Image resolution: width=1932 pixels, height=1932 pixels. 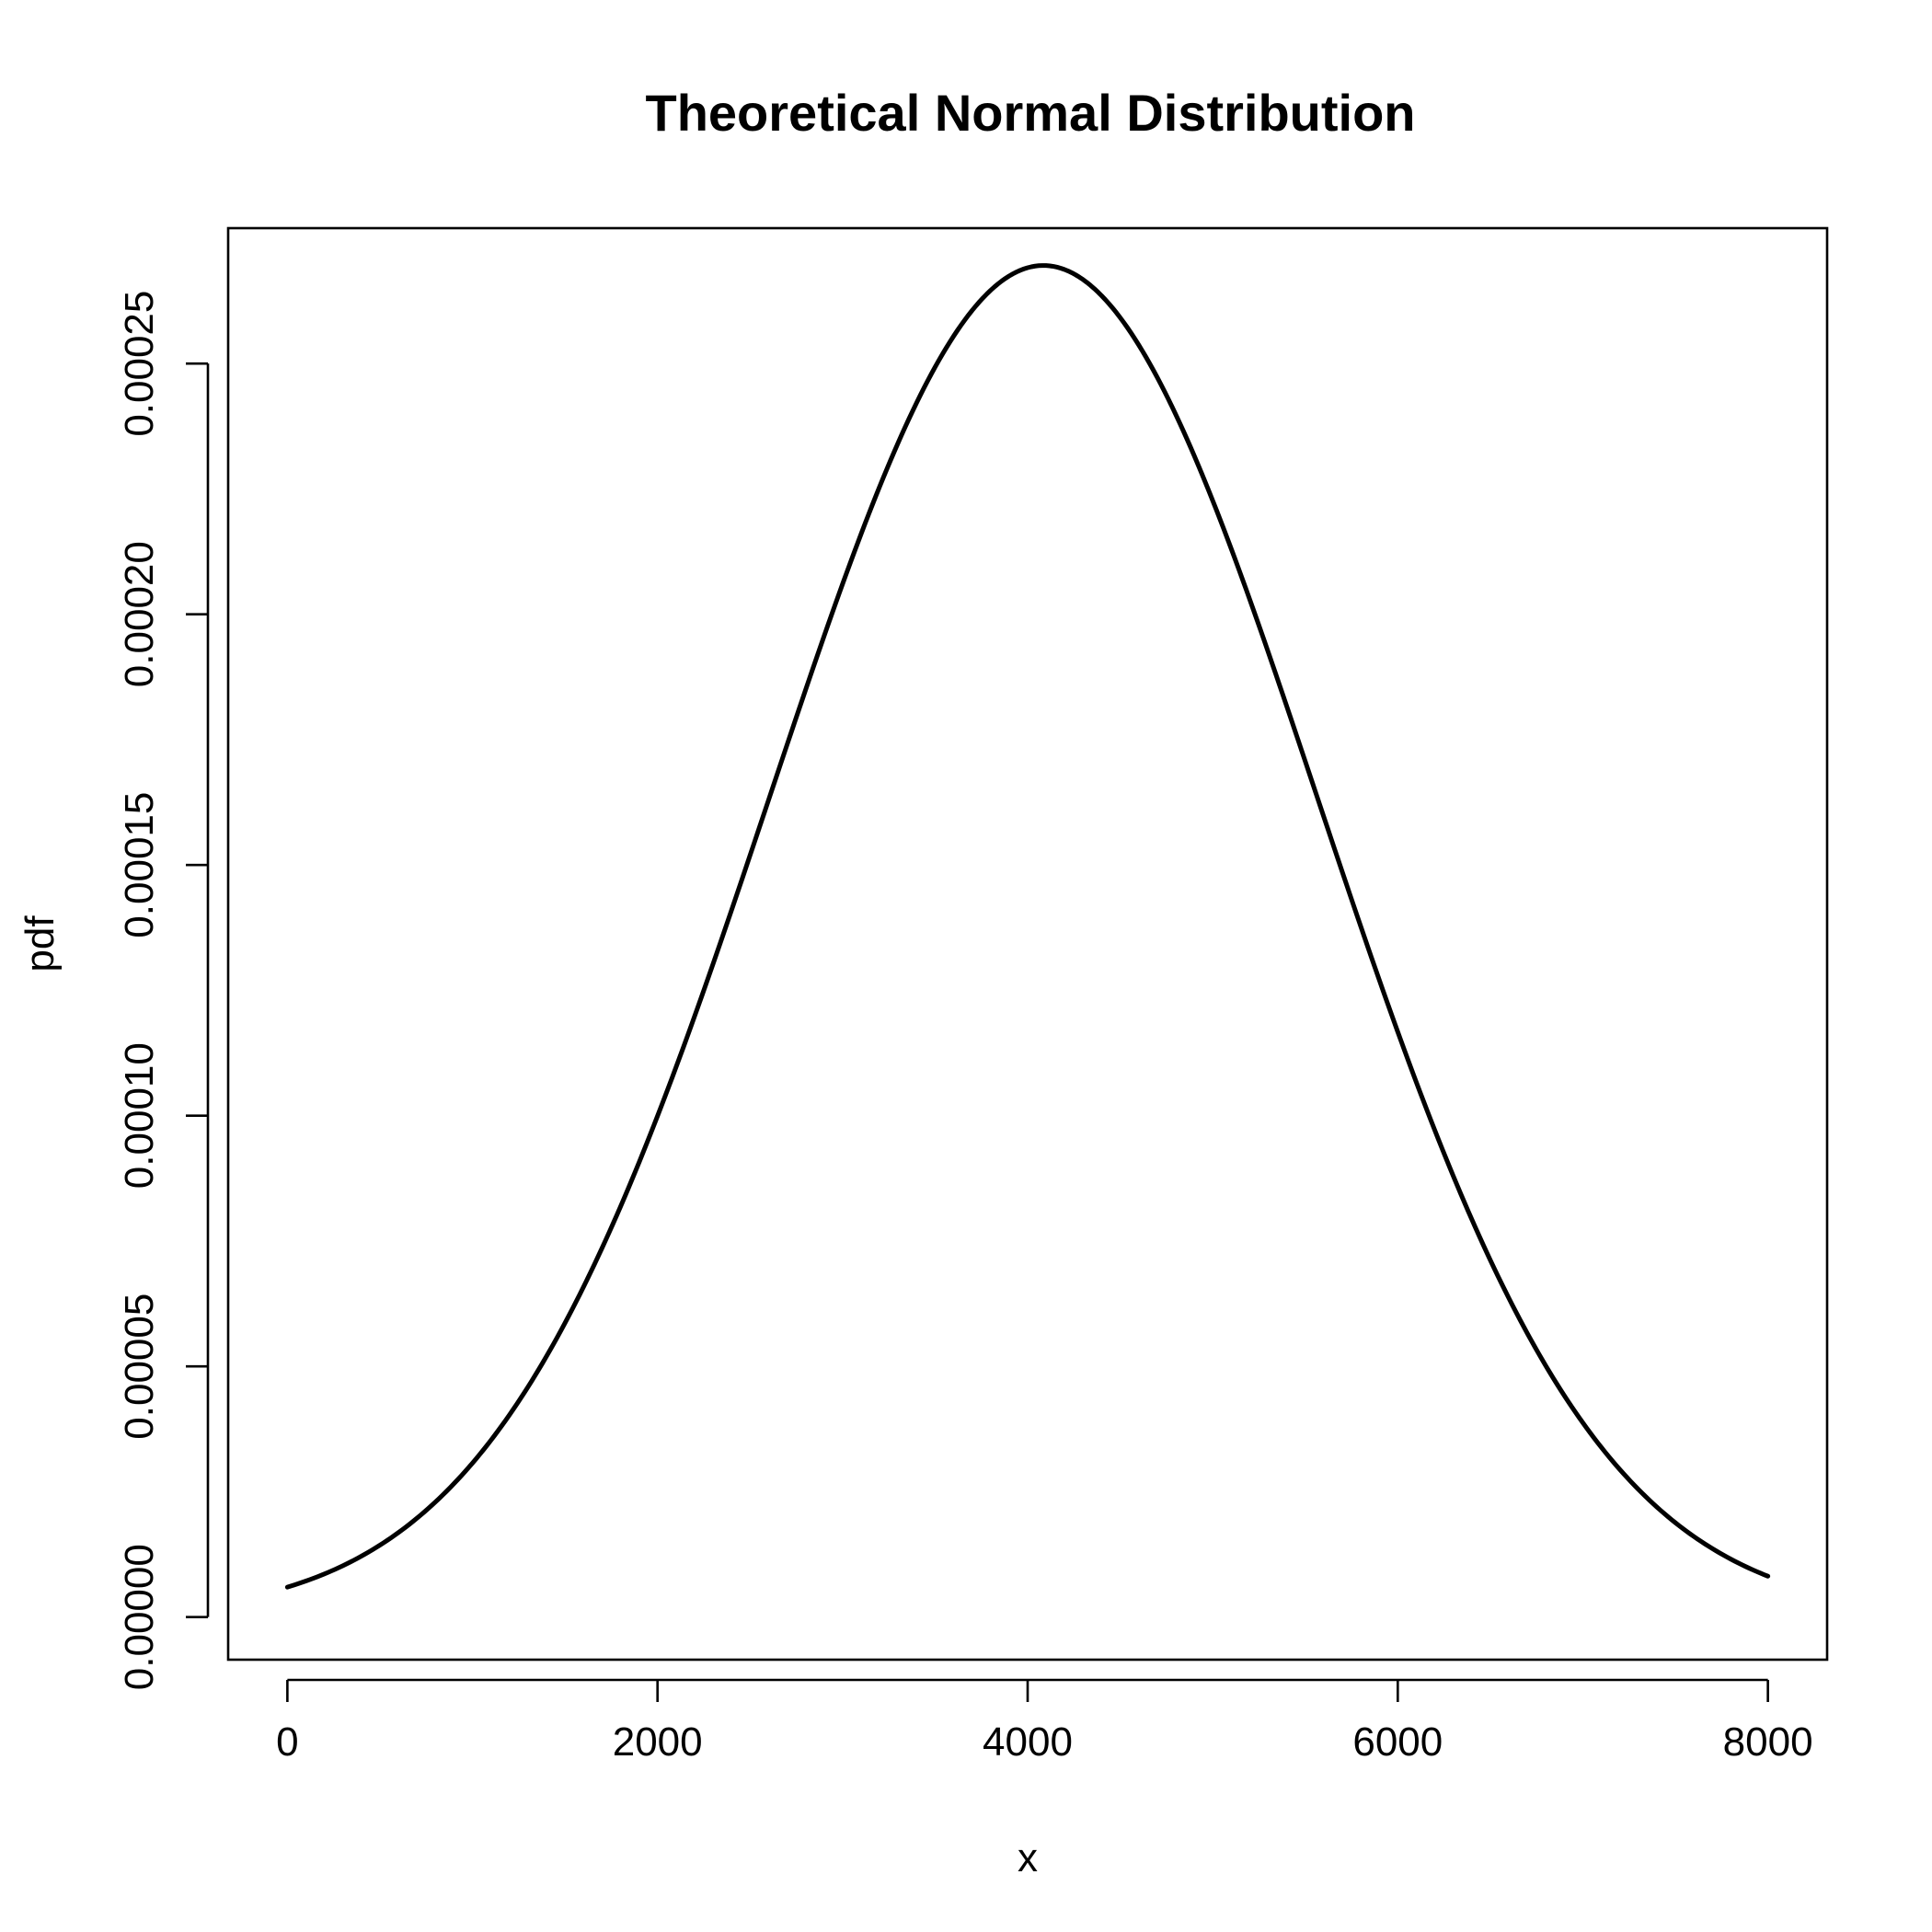 I want to click on y-tick-label: 0.00000, so click(x=139, y=1617).